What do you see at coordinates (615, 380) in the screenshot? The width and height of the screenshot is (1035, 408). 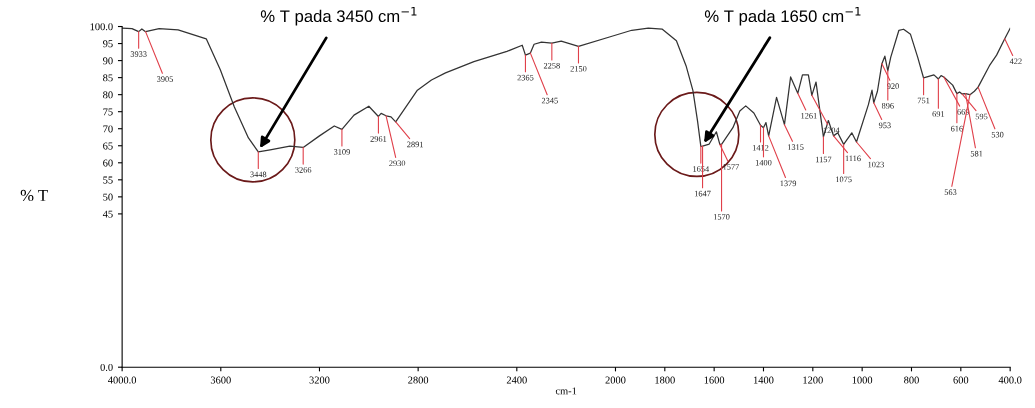 I see `x-tick-label: 2000` at bounding box center [615, 380].